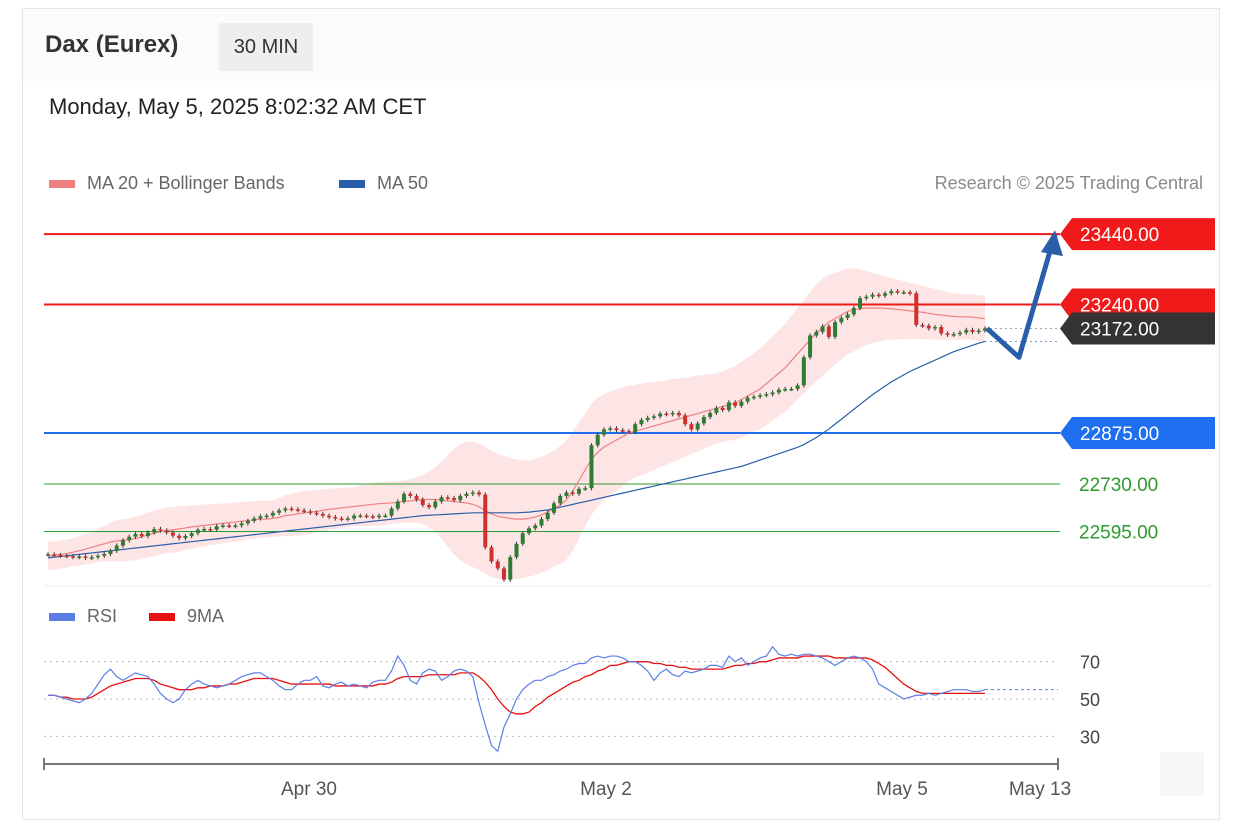  I want to click on rsi-swatch, so click(62, 616).